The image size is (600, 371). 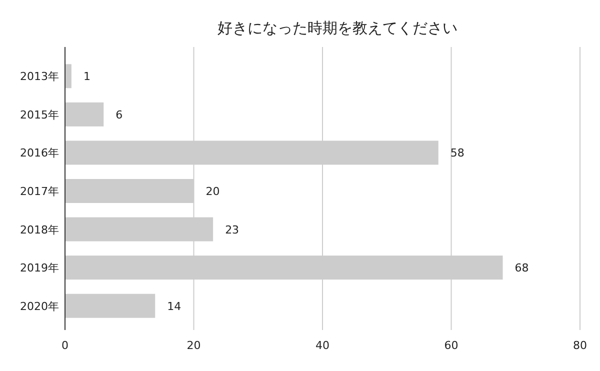 I want to click on x-tick-label: 80, so click(x=580, y=345).